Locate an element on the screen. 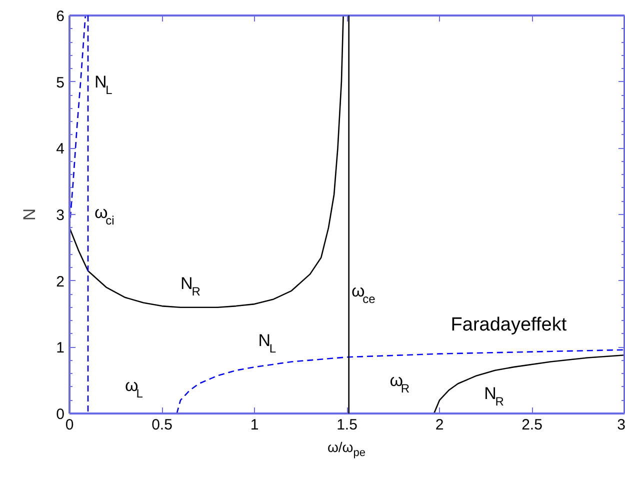 The height and width of the screenshot is (477, 625). annotation: Faradayeffekt is located at coordinates (509, 325).